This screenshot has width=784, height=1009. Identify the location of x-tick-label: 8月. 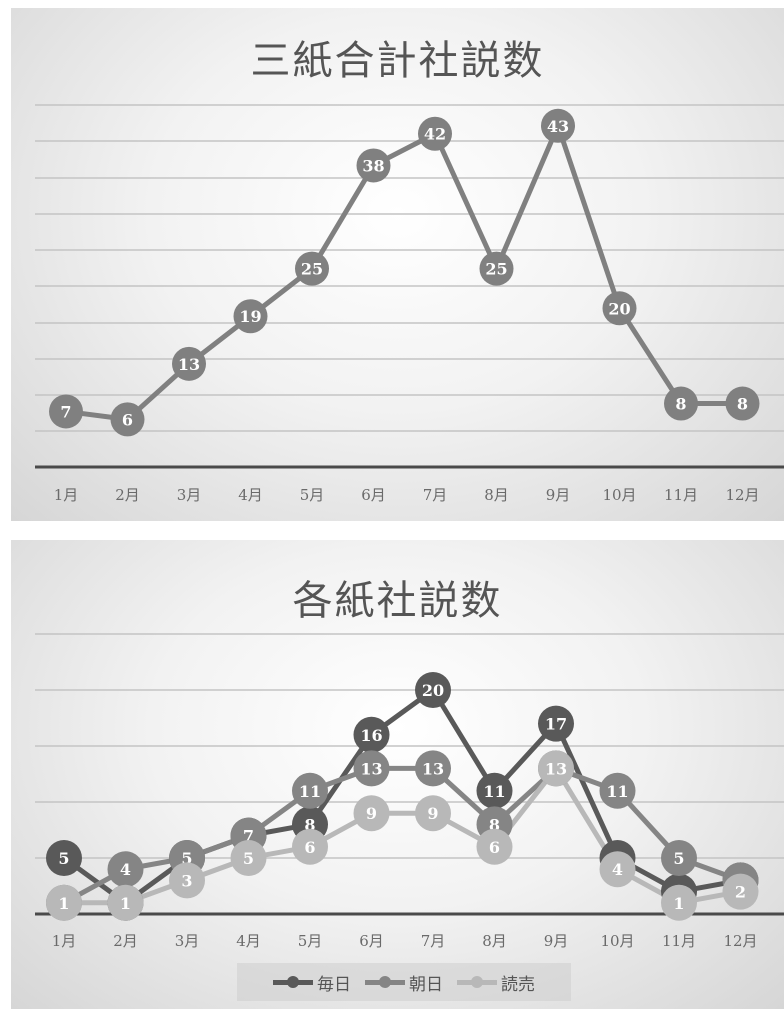
(496, 495).